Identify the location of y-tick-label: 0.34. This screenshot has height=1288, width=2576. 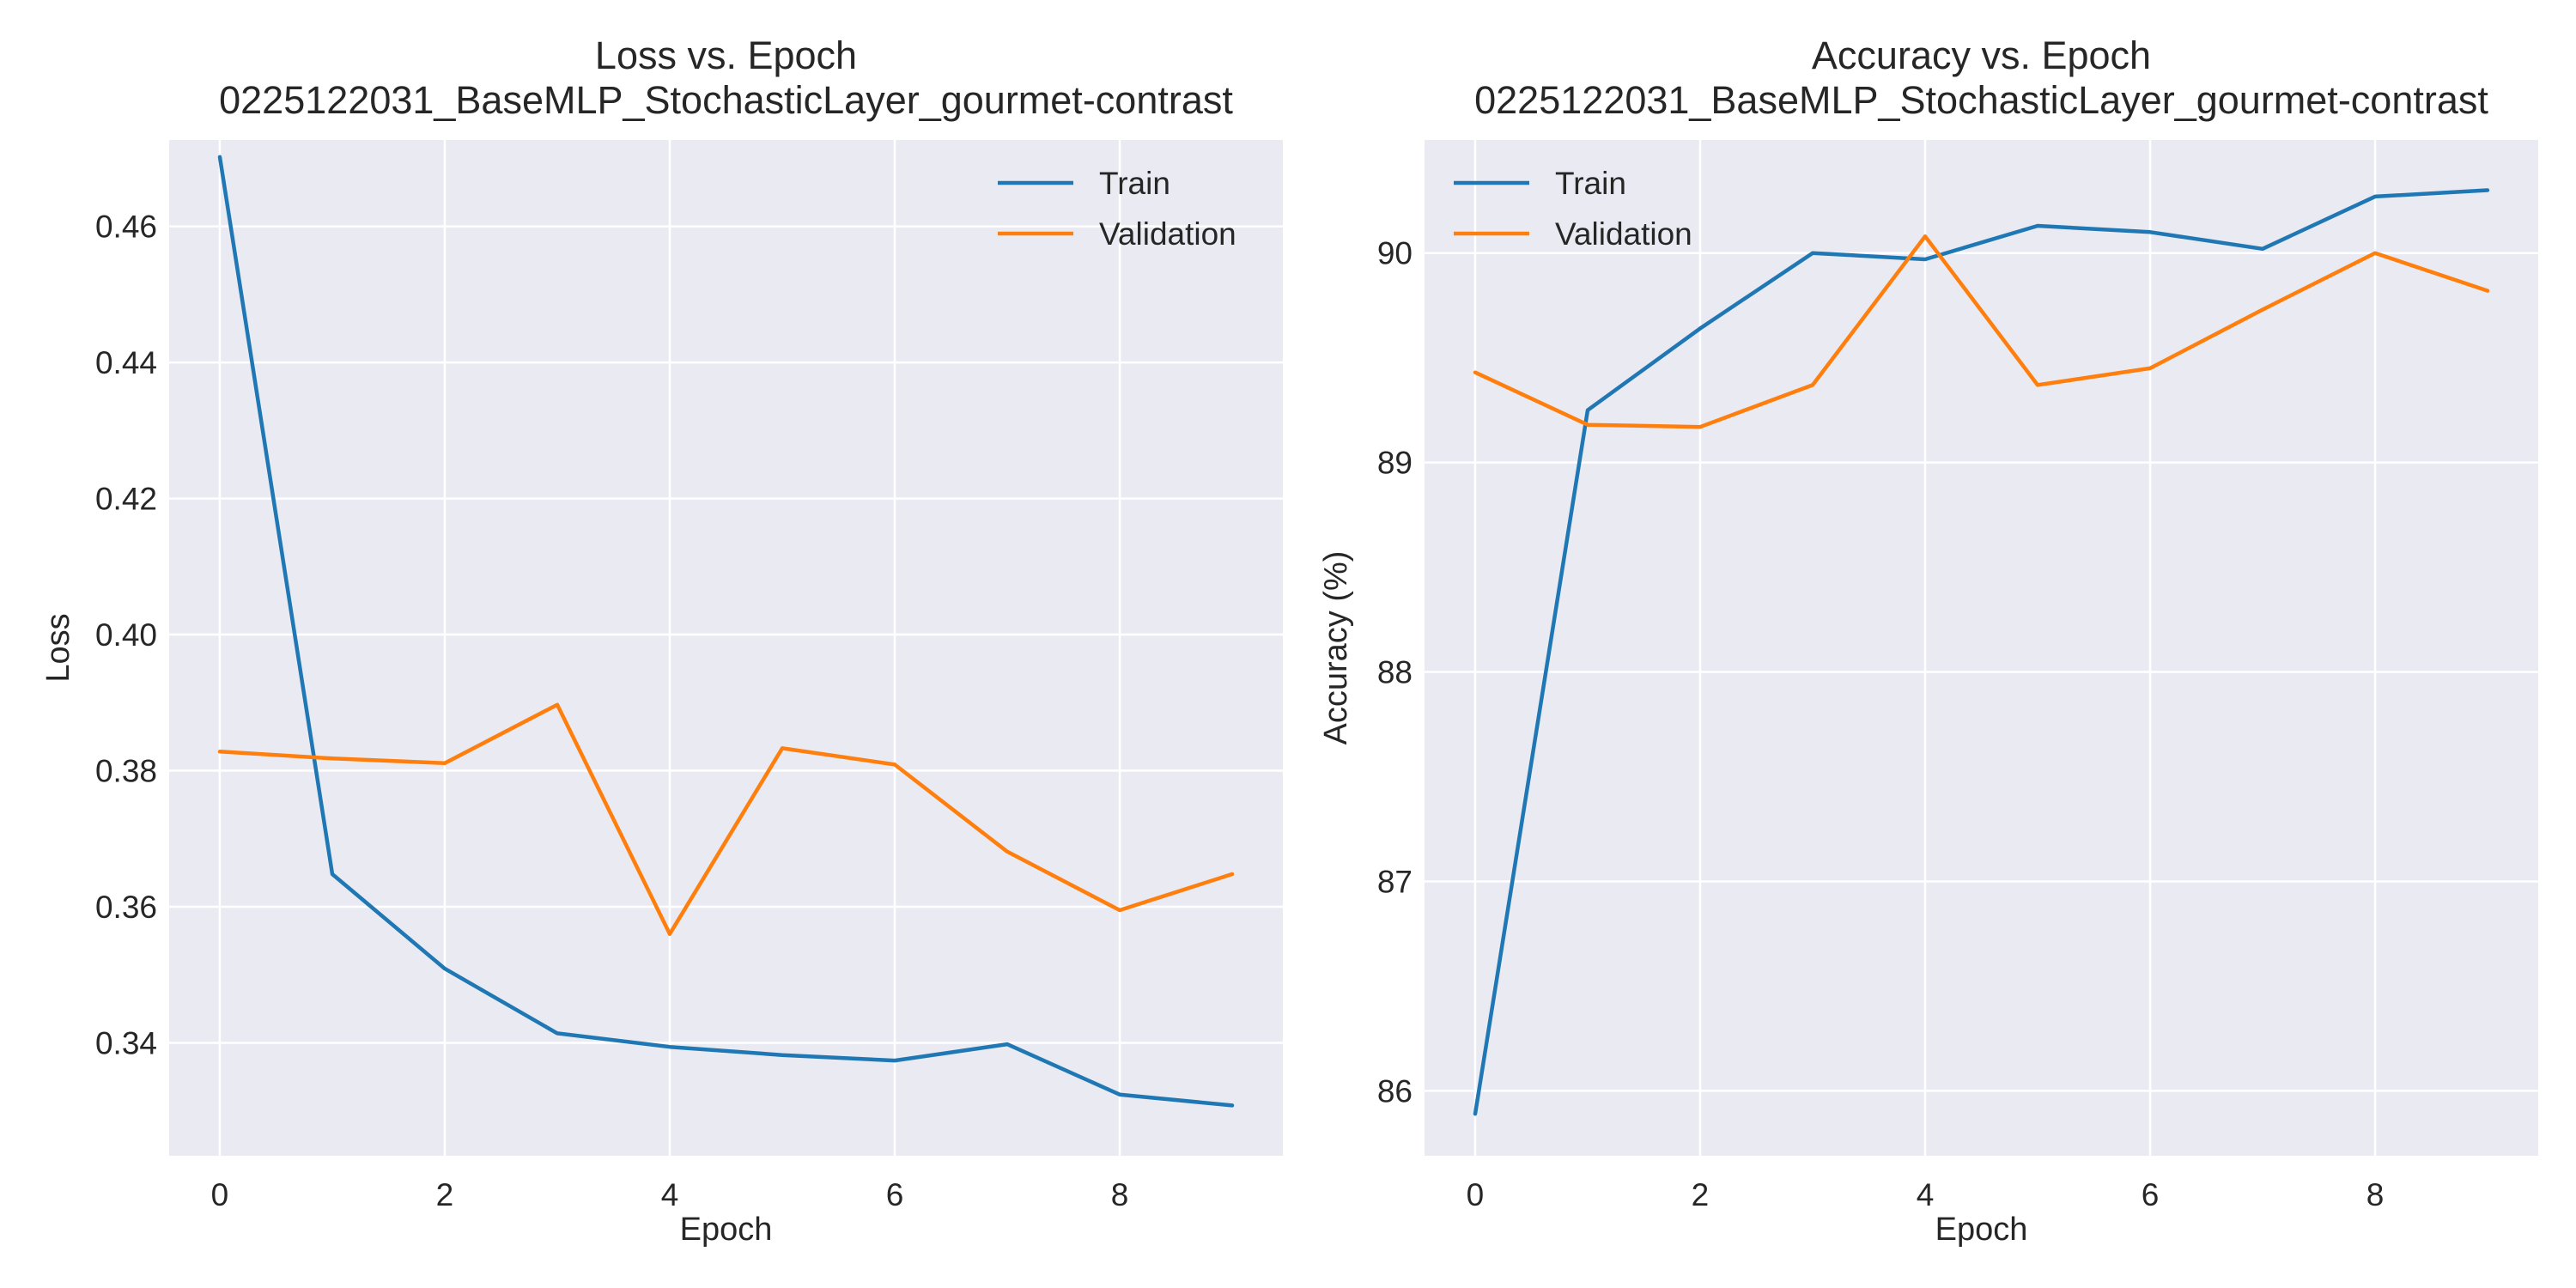
(126, 1042).